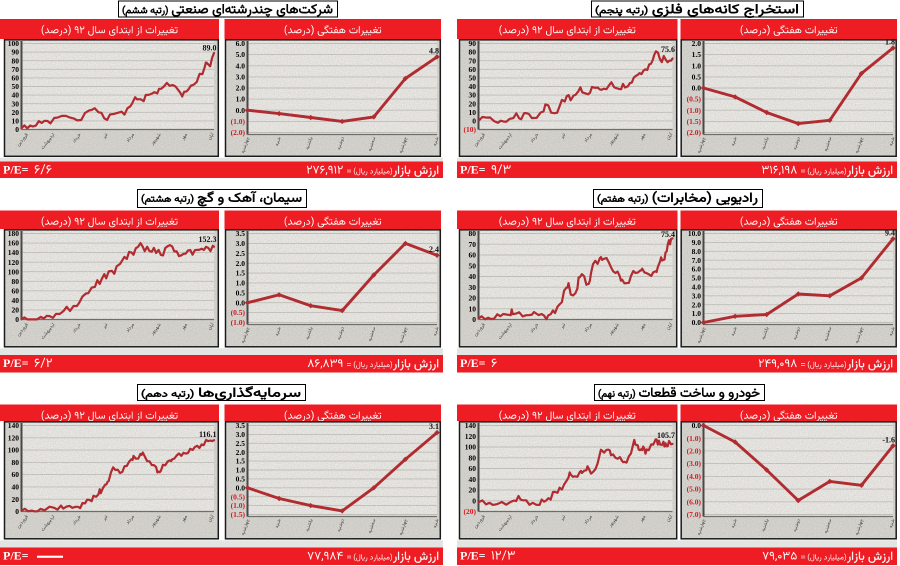 The width and height of the screenshot is (900, 566). I want to click on svg-text: 116.1, so click(208, 434).